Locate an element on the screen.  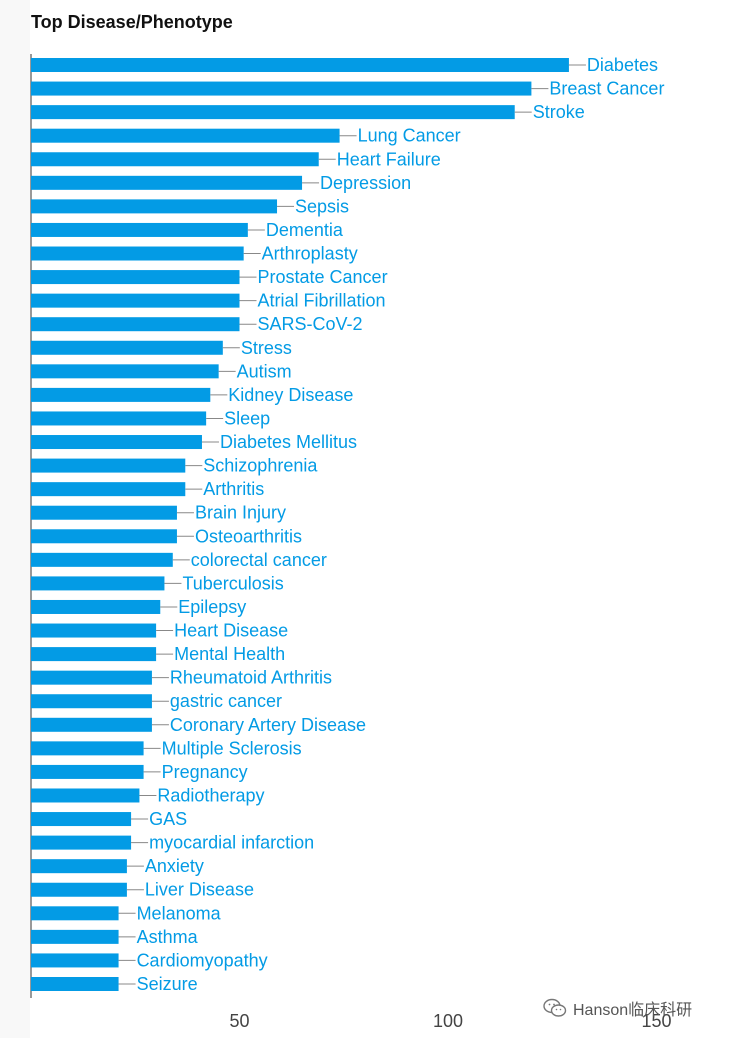
category-label: colorectal cancer is located at coordinates (259, 560).